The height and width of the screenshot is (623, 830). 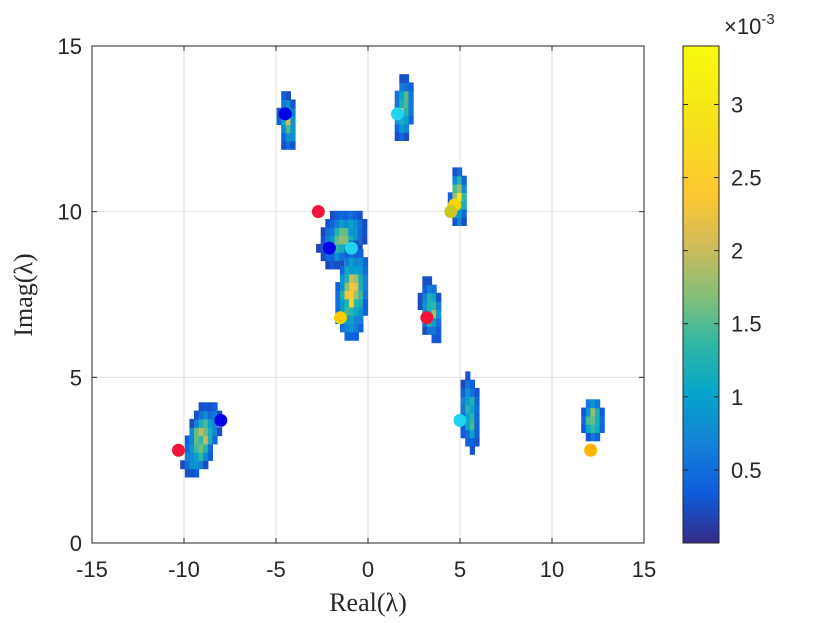 What do you see at coordinates (737, 104) in the screenshot?
I see `colorbar-tick-label: 3` at bounding box center [737, 104].